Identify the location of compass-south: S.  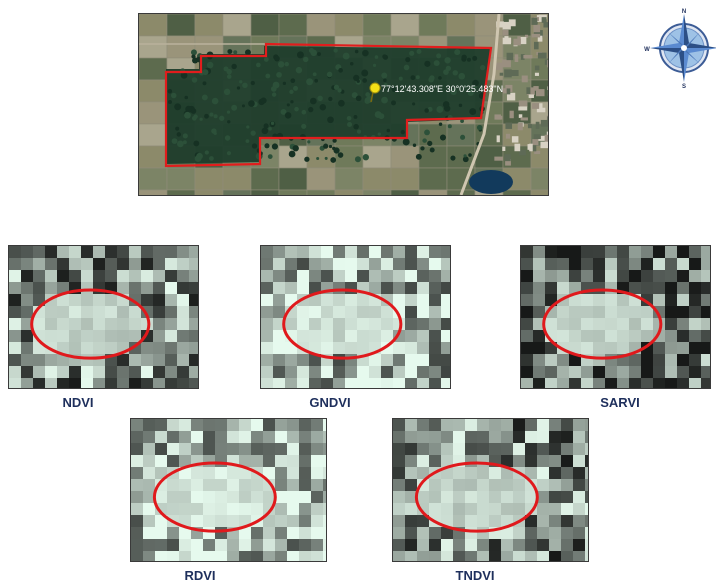
(684, 86).